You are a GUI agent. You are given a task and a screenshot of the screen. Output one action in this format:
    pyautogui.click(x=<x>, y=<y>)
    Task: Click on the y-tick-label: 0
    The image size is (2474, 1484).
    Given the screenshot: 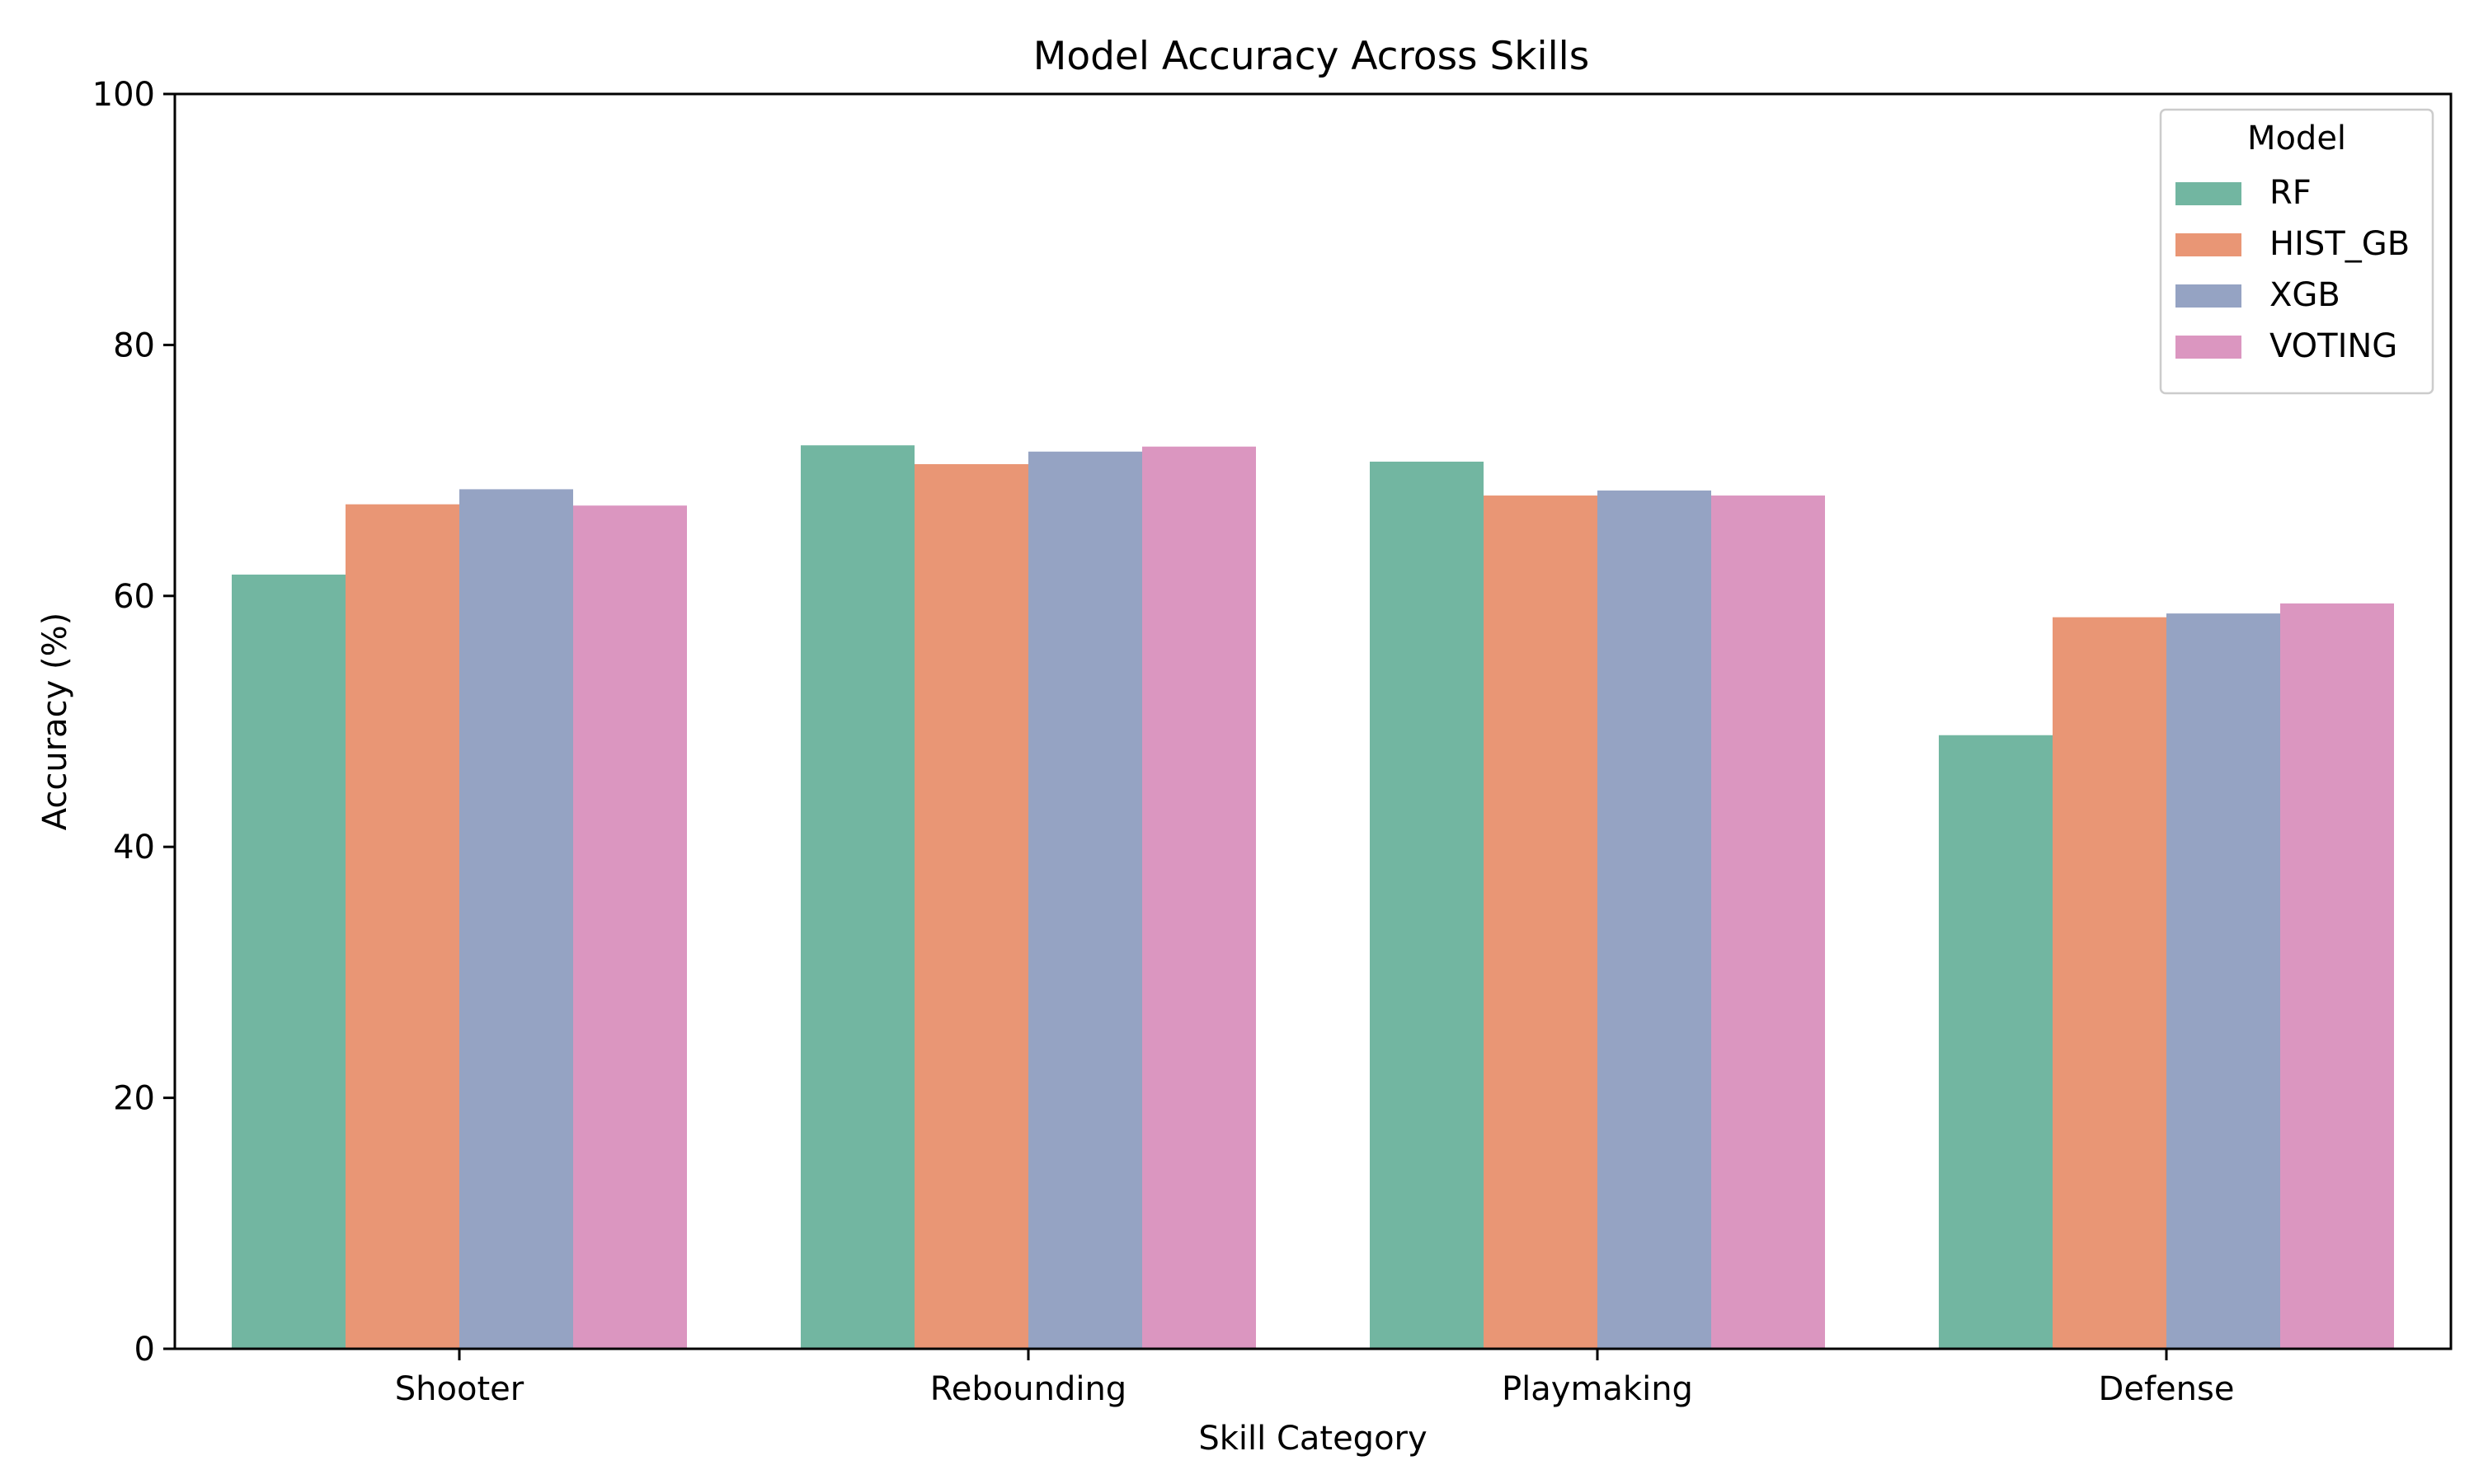 What is the action you would take?
    pyautogui.click(x=144, y=1350)
    